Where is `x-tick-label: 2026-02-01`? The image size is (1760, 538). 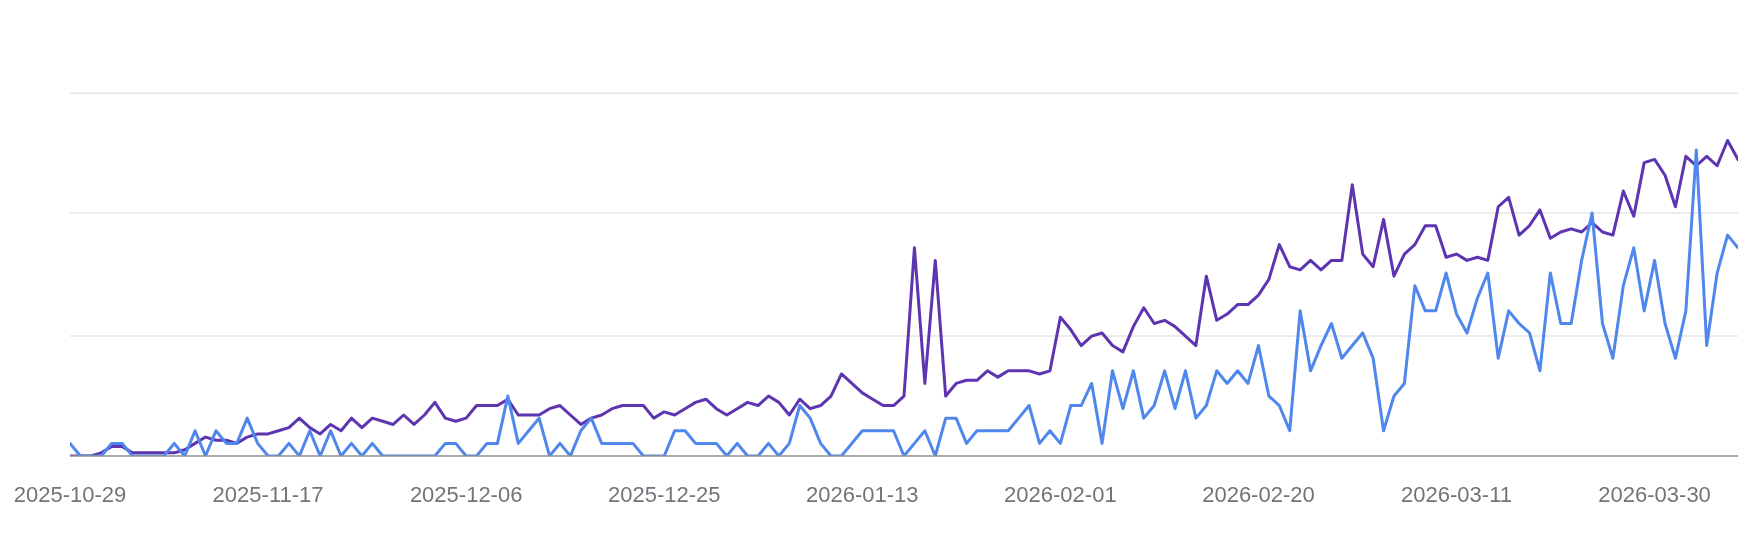
x-tick-label: 2026-02-01 is located at coordinates (1060, 494).